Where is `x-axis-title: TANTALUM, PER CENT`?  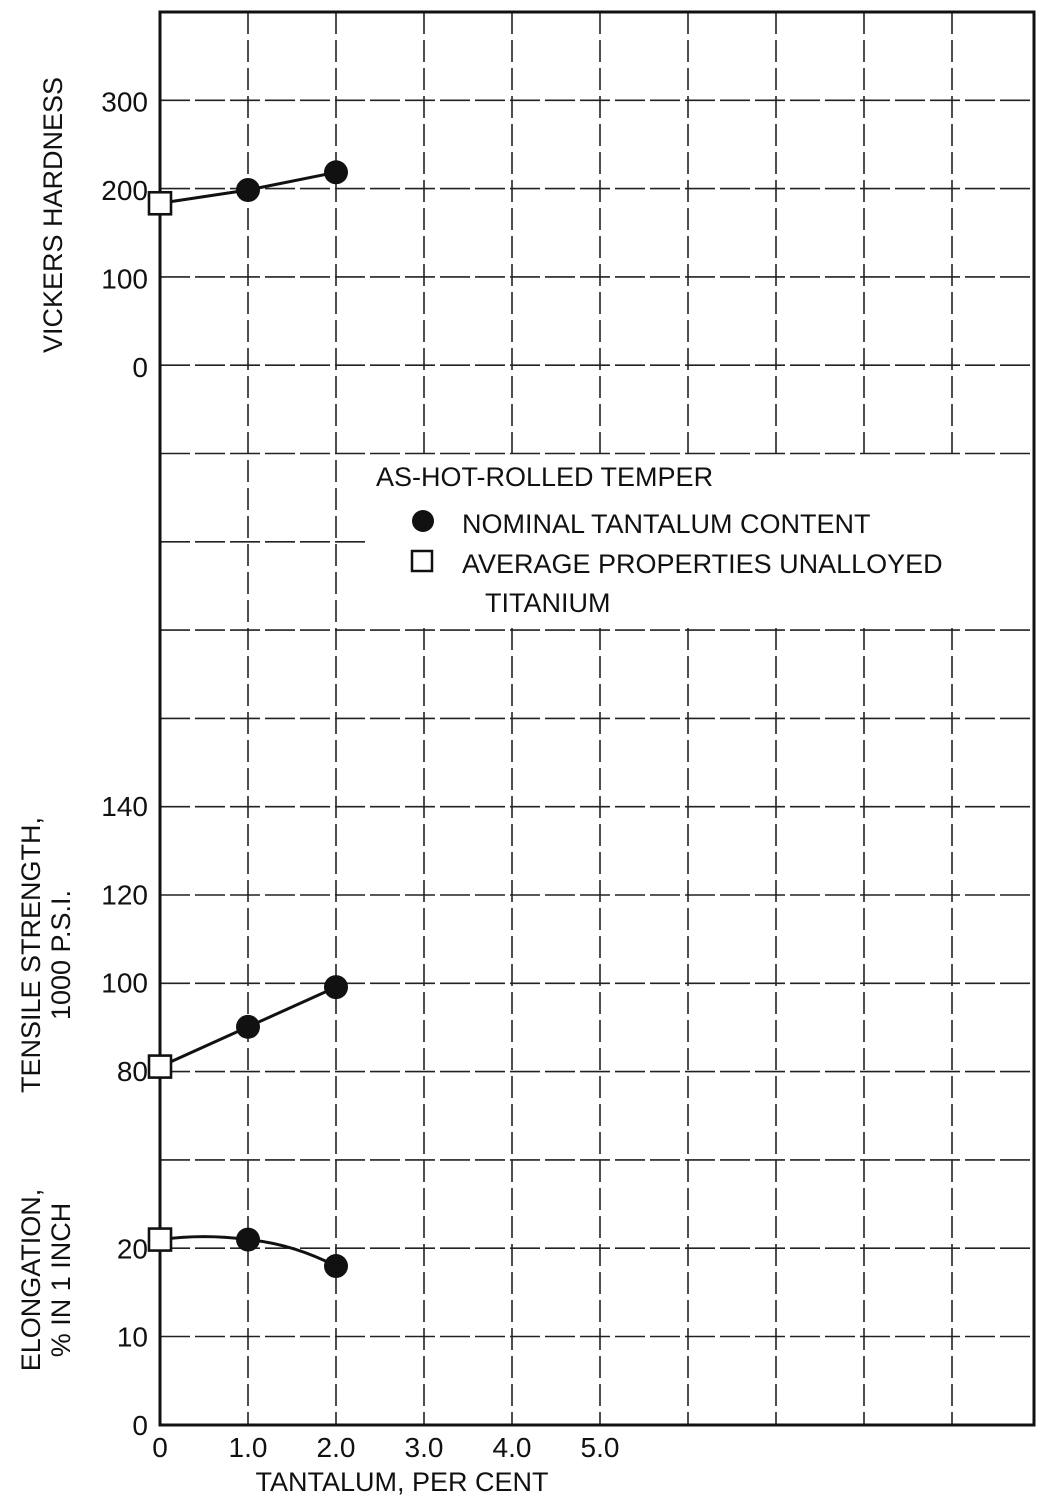 x-axis-title: TANTALUM, PER CENT is located at coordinates (401, 1482).